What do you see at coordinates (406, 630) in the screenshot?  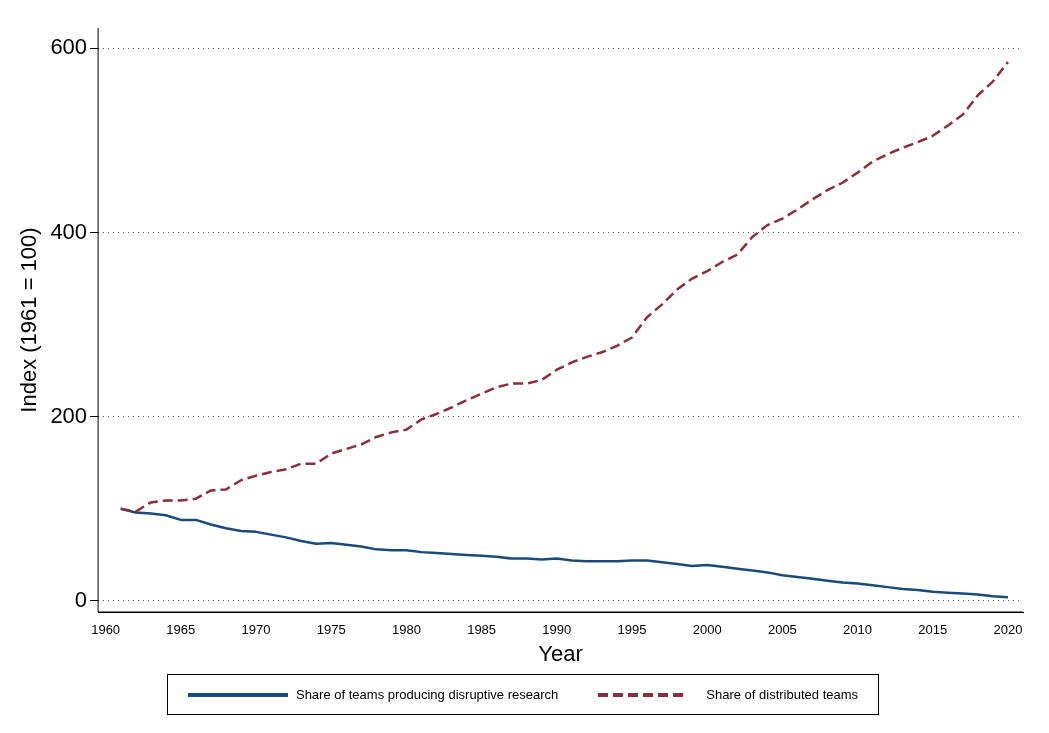 I see `x-tick-label: 1980` at bounding box center [406, 630].